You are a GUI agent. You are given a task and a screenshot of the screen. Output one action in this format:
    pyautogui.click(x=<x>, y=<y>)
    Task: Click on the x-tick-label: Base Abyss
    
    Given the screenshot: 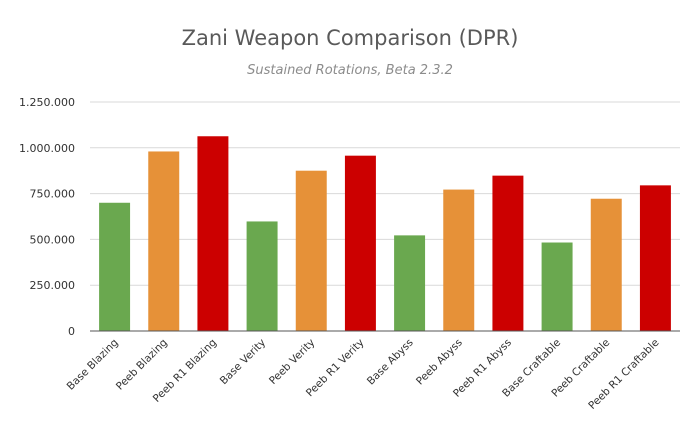 What is the action you would take?
    pyautogui.click(x=390, y=362)
    